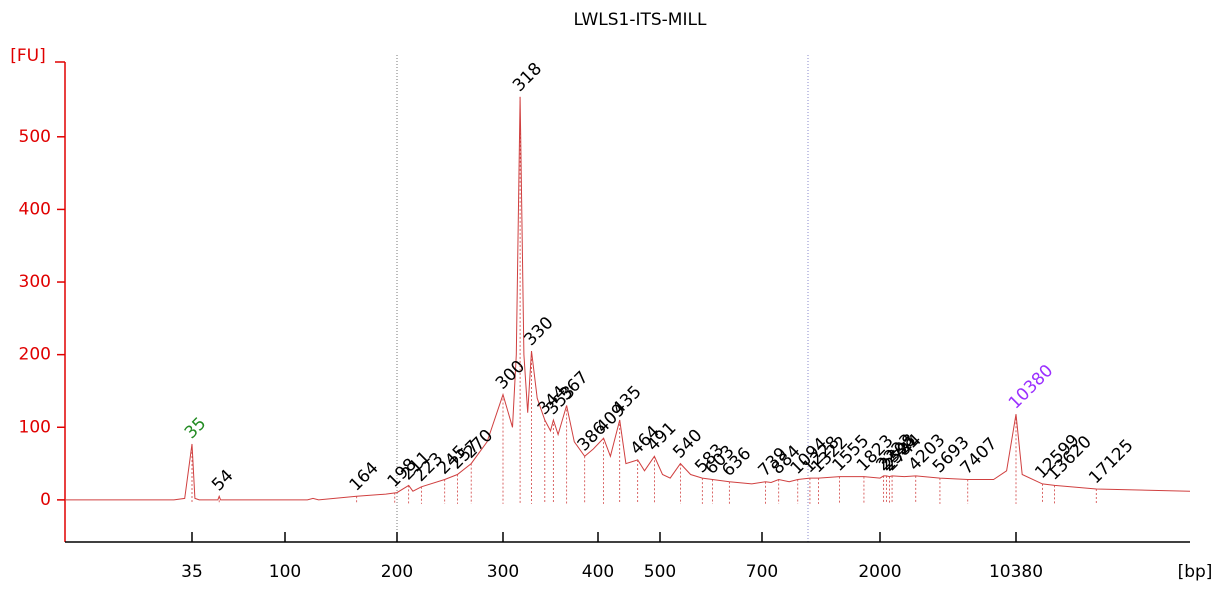 Image resolution: width=1216 pixels, height=590 pixels. What do you see at coordinates (195, 428) in the screenshot?
I see `peak-label: 35` at bounding box center [195, 428].